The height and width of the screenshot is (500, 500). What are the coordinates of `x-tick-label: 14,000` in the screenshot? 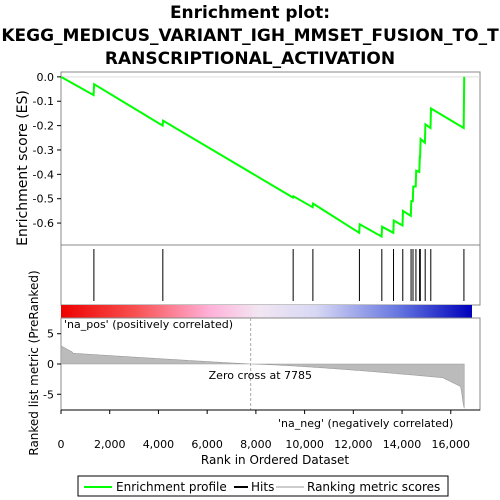 It's located at (402, 444).